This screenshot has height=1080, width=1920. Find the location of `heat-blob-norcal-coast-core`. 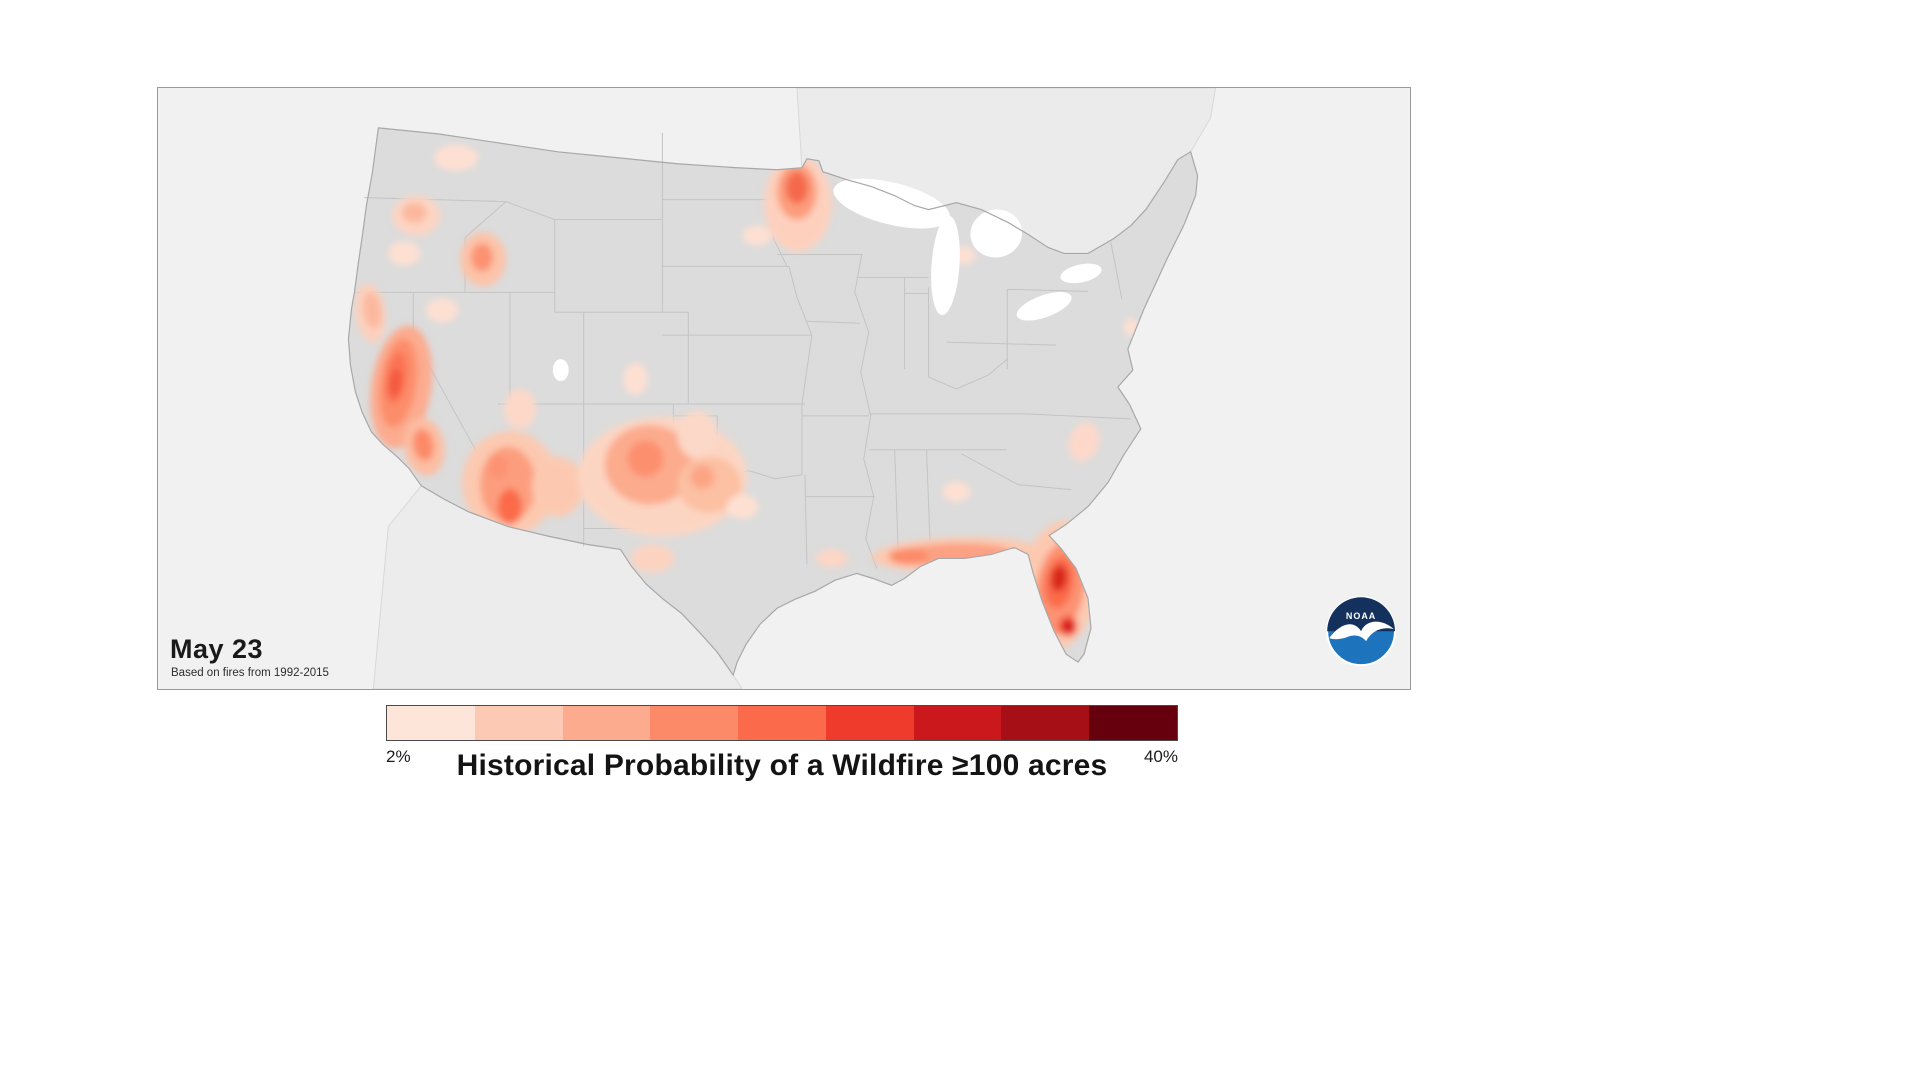

heat-blob-norcal-coast-core is located at coordinates (372, 310).